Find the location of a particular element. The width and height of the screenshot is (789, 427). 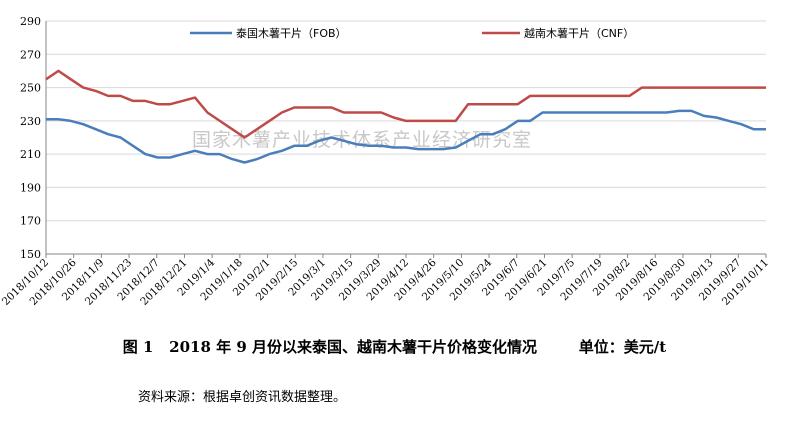

y-tick-label: 150 is located at coordinates (30, 254).